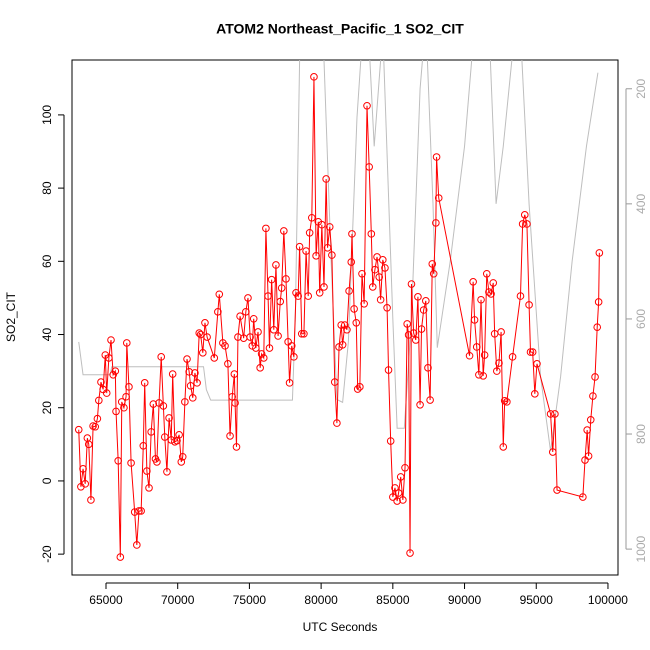 Image resolution: width=650 pixels, height=650 pixels. Describe the element at coordinates (608, 600) in the screenshot. I see `x-tick-label: 100000` at that location.